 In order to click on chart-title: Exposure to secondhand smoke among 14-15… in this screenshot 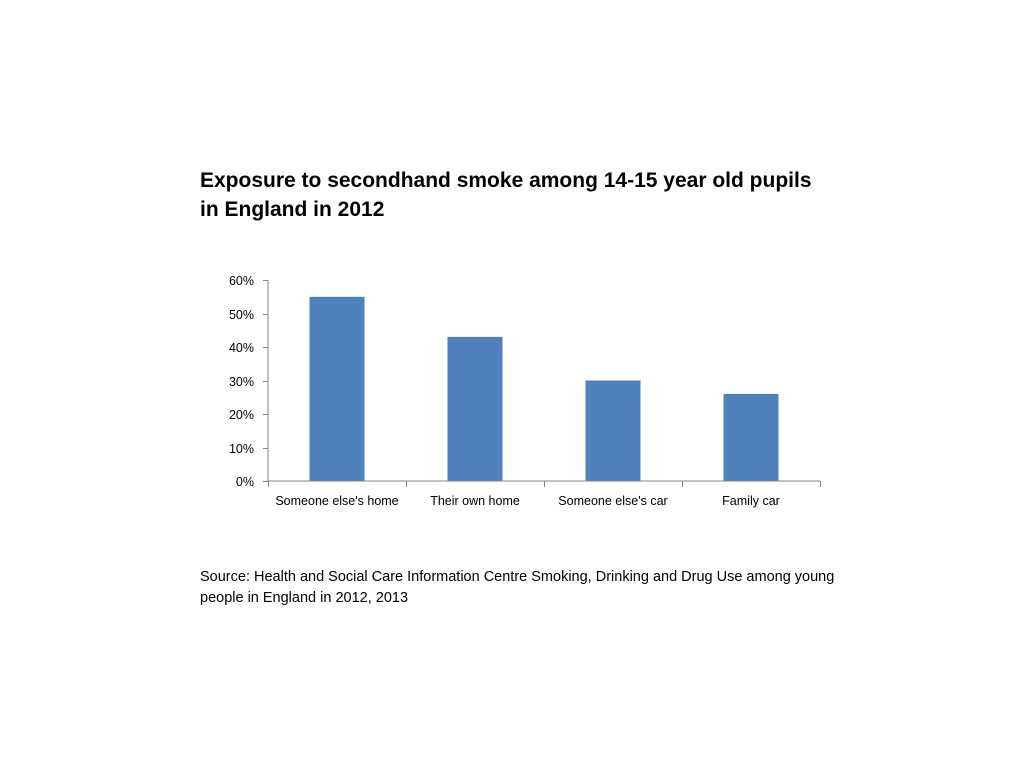, I will do `click(506, 195)`.